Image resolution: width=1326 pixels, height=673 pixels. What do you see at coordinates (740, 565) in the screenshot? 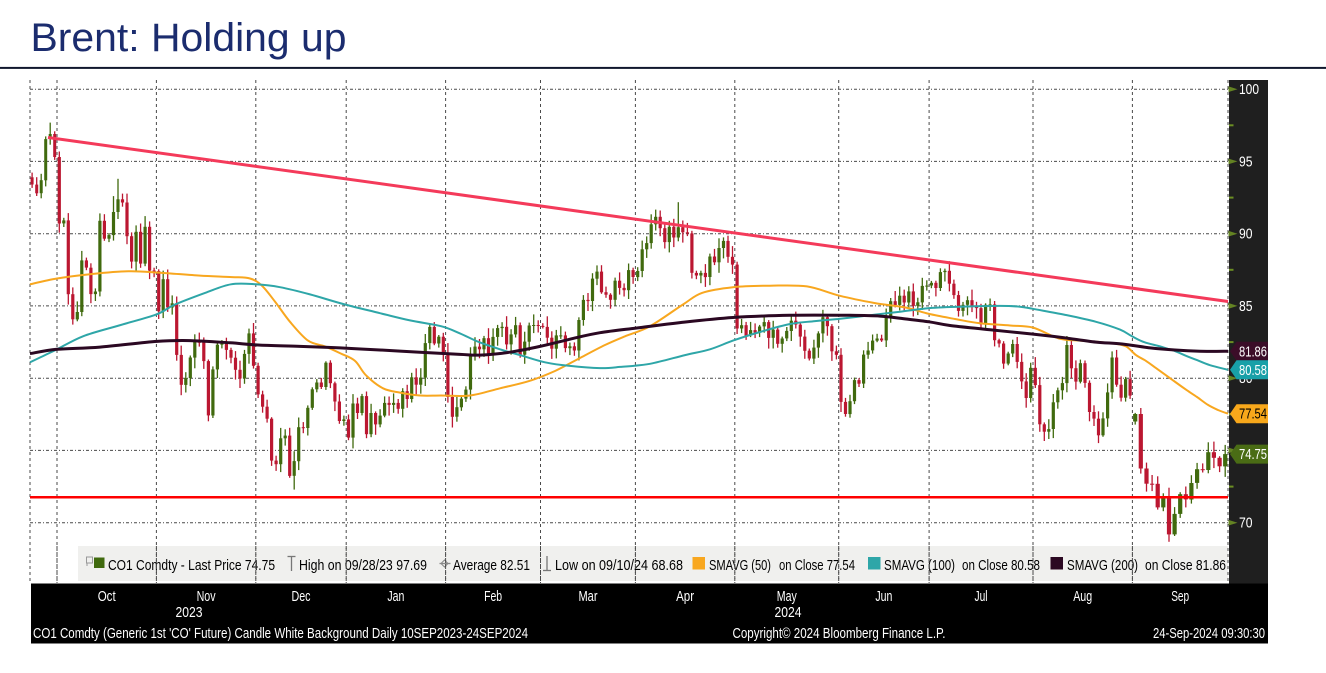
I see `svg-text: SMAVG (50)` at bounding box center [740, 565].